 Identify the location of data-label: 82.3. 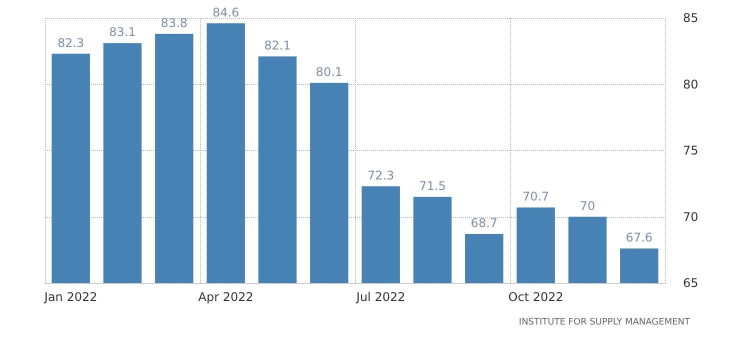
(70, 43).